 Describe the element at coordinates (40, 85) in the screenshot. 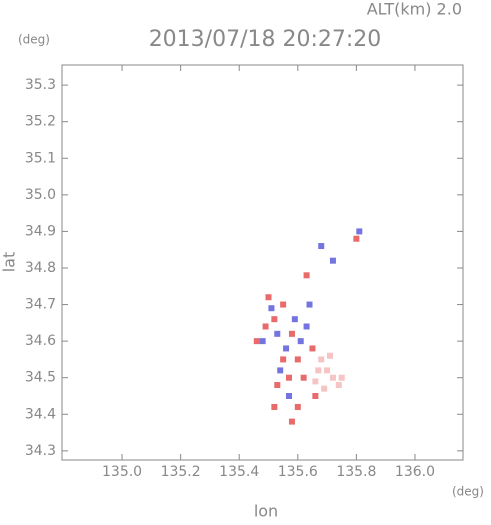

I see `y-tick-label: 35.3` at that location.